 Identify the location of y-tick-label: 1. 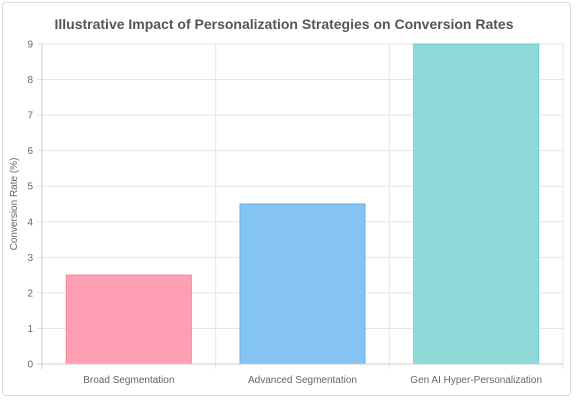
(30, 329).